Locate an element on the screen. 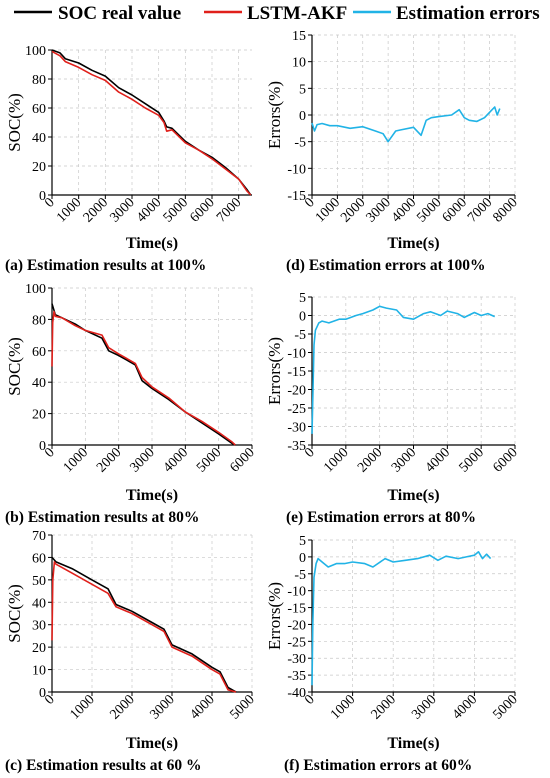  legend-label-errors: Estimation errors is located at coordinates (468, 13).